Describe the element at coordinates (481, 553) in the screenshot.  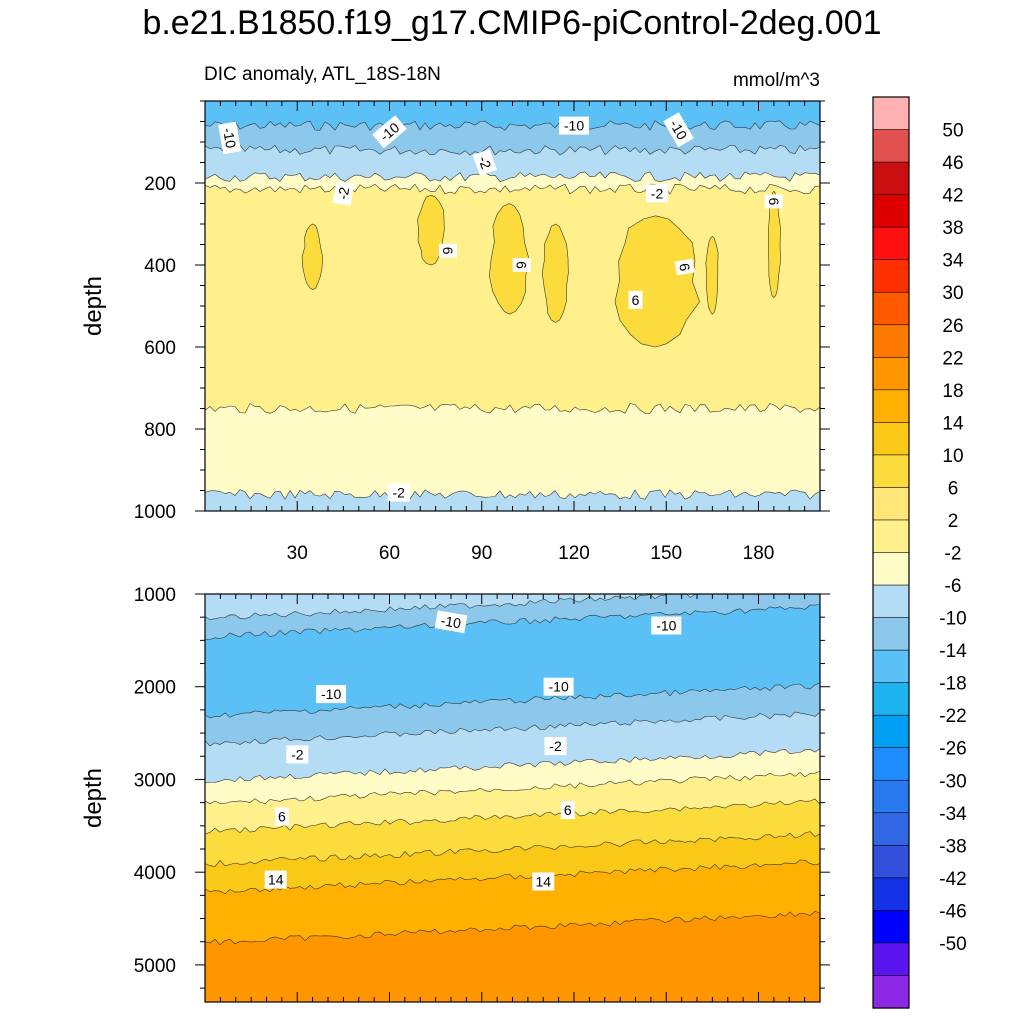
I see `x-tick-label: 90` at that location.